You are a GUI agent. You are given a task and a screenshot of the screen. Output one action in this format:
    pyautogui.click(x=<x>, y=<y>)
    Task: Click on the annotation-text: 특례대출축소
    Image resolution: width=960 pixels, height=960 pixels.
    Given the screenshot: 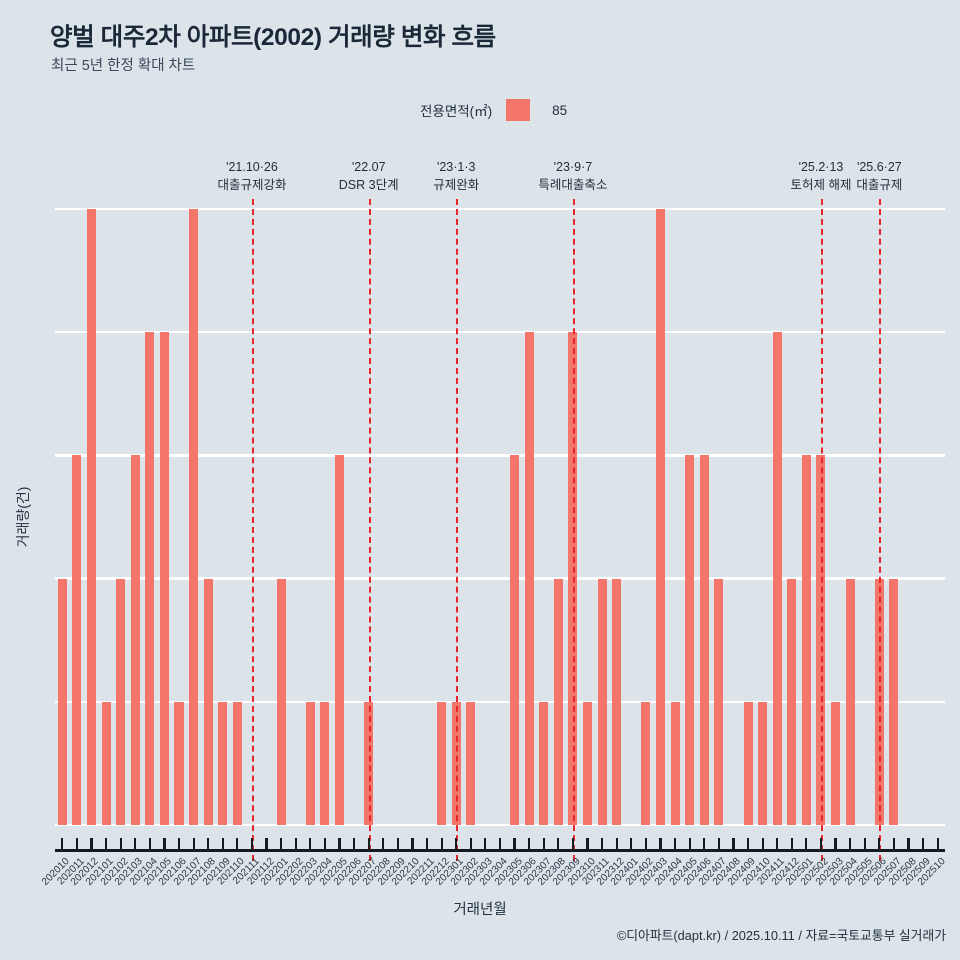 What is the action you would take?
    pyautogui.click(x=573, y=185)
    